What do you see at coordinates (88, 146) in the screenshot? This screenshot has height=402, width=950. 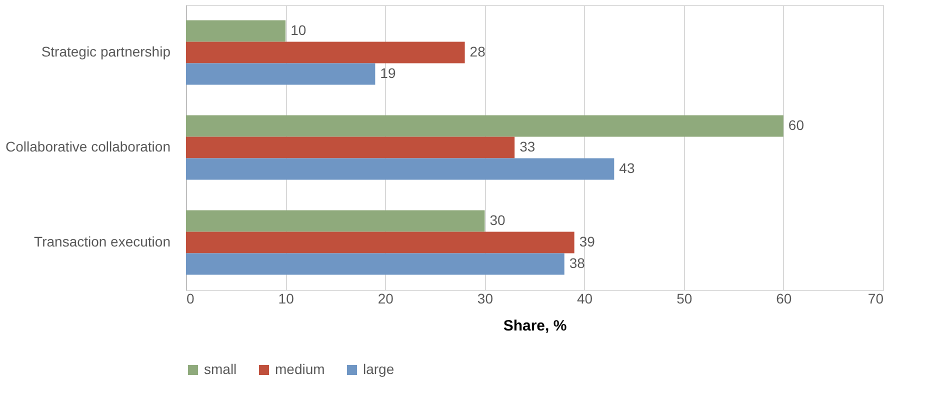 I see `y-tick-label: Collaborative collaboration` at bounding box center [88, 146].